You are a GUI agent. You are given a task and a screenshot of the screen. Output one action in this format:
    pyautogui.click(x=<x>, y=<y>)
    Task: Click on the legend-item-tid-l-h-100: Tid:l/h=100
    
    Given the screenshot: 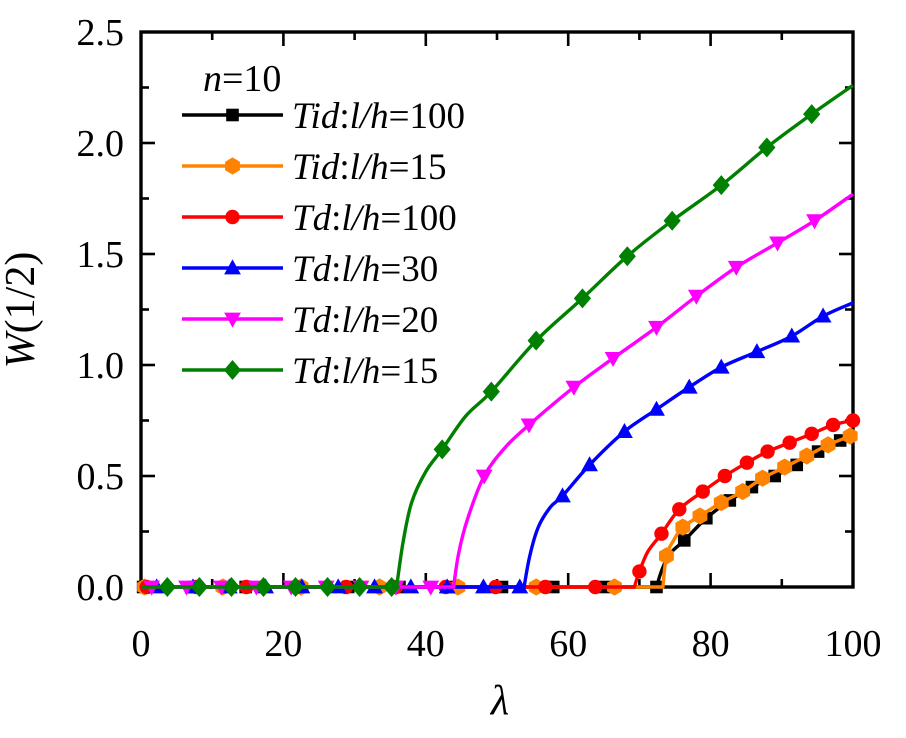 What is the action you would take?
    pyautogui.click(x=323, y=116)
    